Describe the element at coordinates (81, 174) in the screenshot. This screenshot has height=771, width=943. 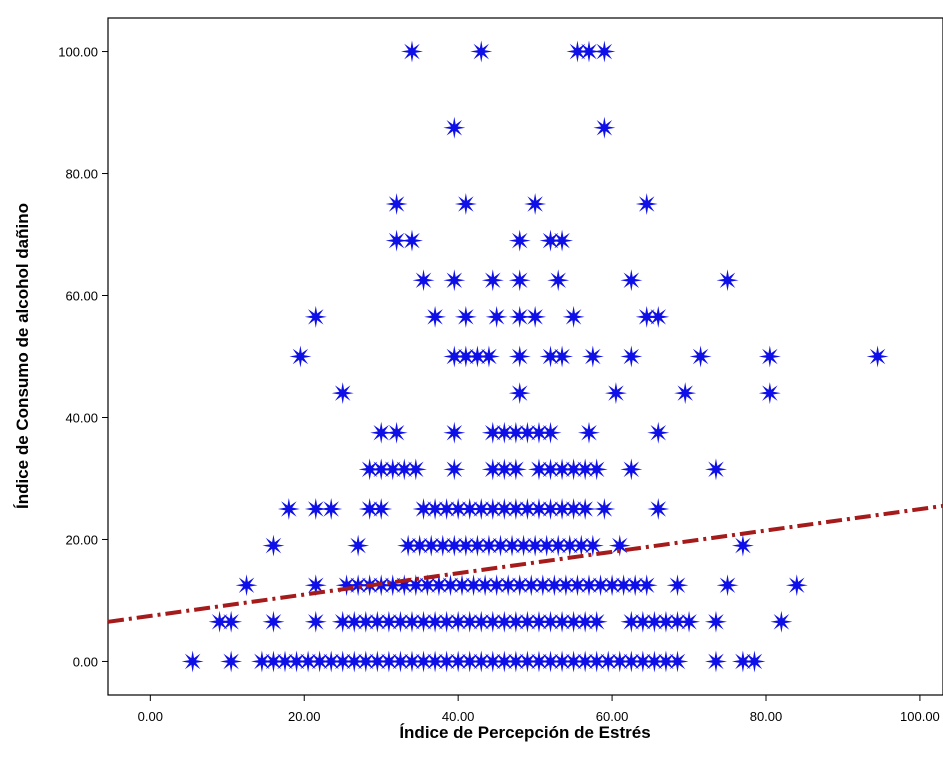
I see `y-tick-label: 80.00` at that location.